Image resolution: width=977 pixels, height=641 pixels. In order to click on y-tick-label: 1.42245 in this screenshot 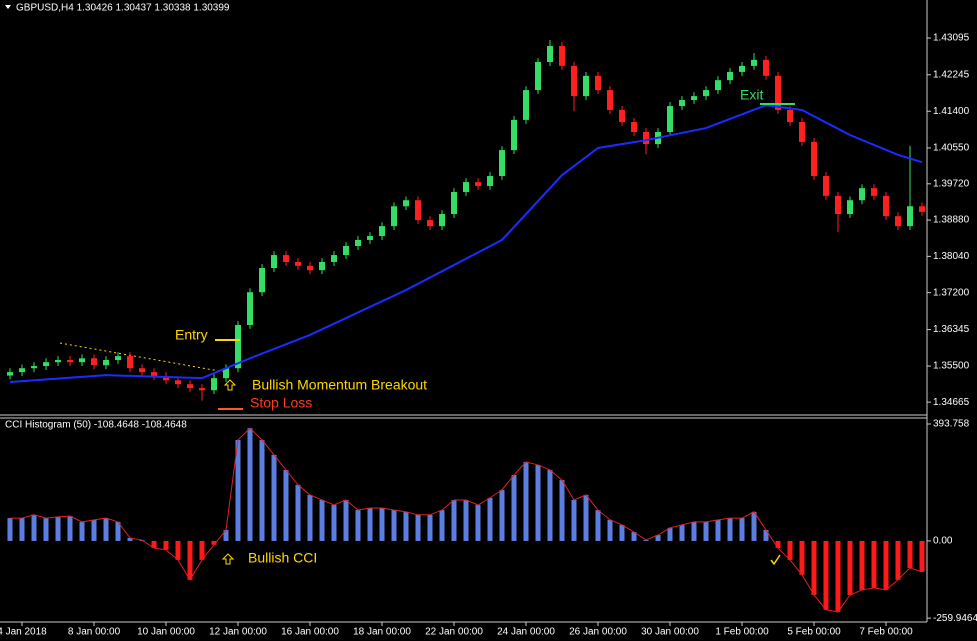, I will do `click(951, 74)`.